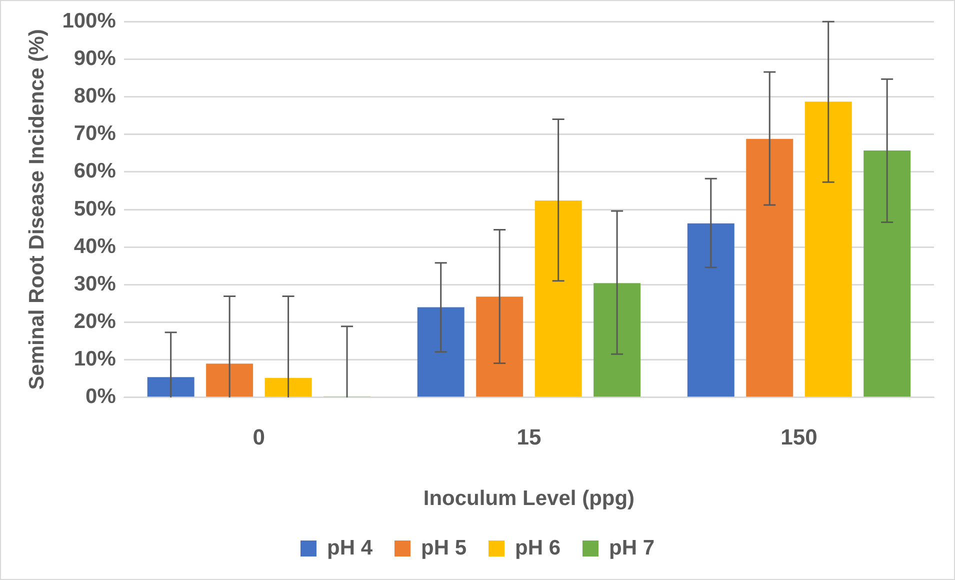  I want to click on y-tick-label: 0%, so click(101, 396).